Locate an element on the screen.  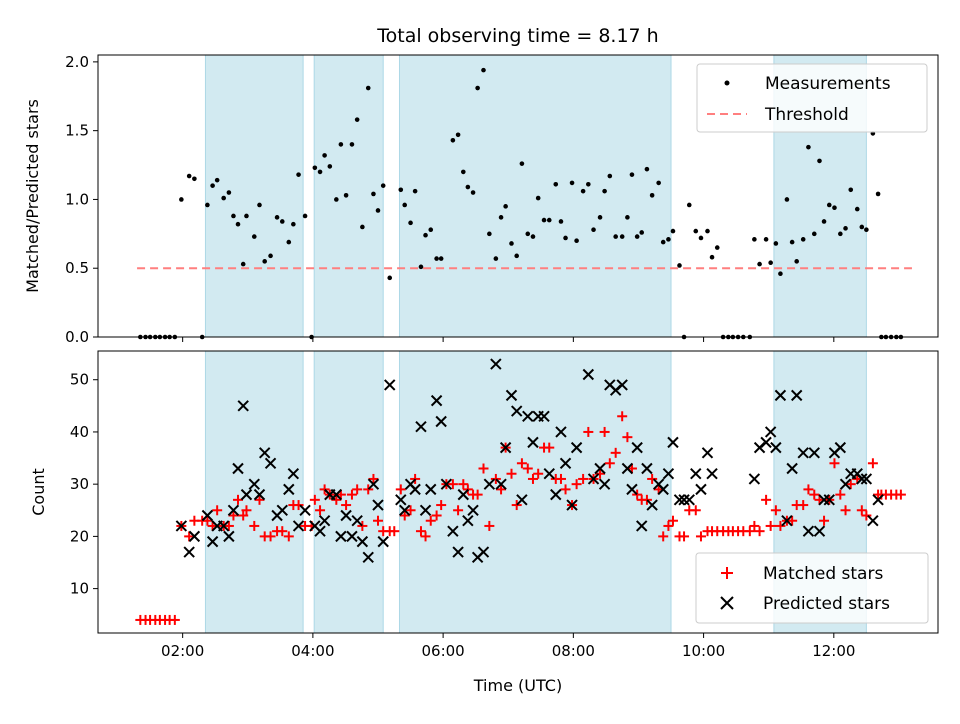
bottom-x-ticks: 02:00 04:00 06:00 08:00 10:00 12:00 is located at coordinates (508, 646).